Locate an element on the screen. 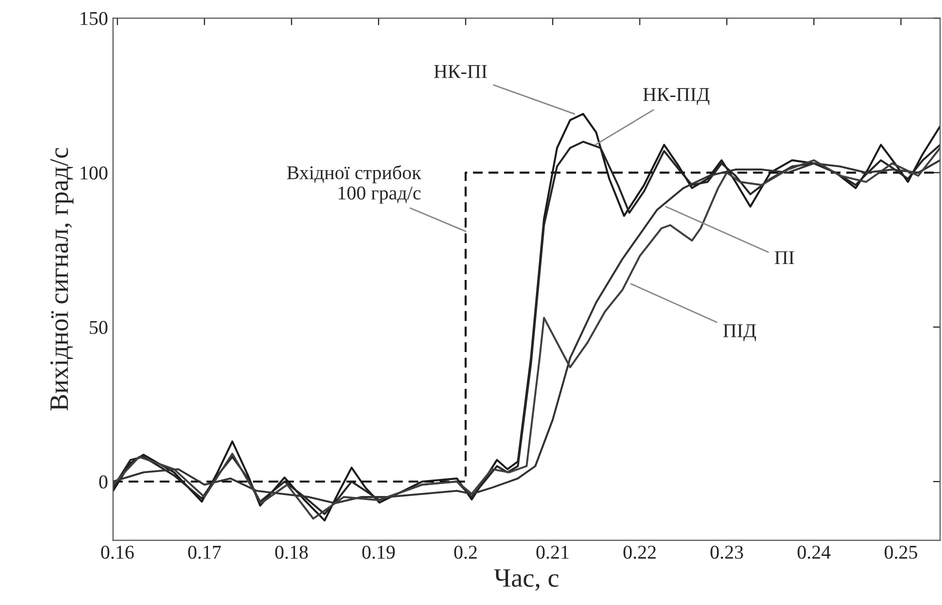 This screenshot has height=605, width=942. annotation: Вхідної стрибок 100 град/с is located at coordinates (354, 184).